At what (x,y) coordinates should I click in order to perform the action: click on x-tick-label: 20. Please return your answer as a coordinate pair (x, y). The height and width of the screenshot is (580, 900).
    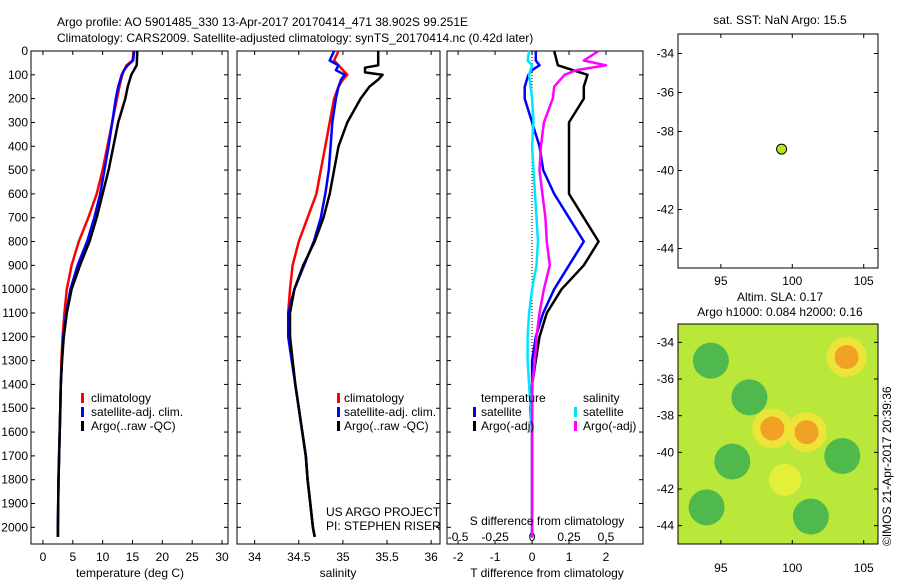
    Looking at the image, I should click on (163, 557).